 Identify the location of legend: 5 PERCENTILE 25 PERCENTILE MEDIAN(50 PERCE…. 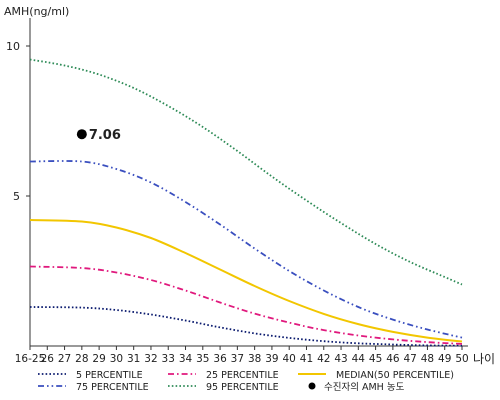
(246, 381).